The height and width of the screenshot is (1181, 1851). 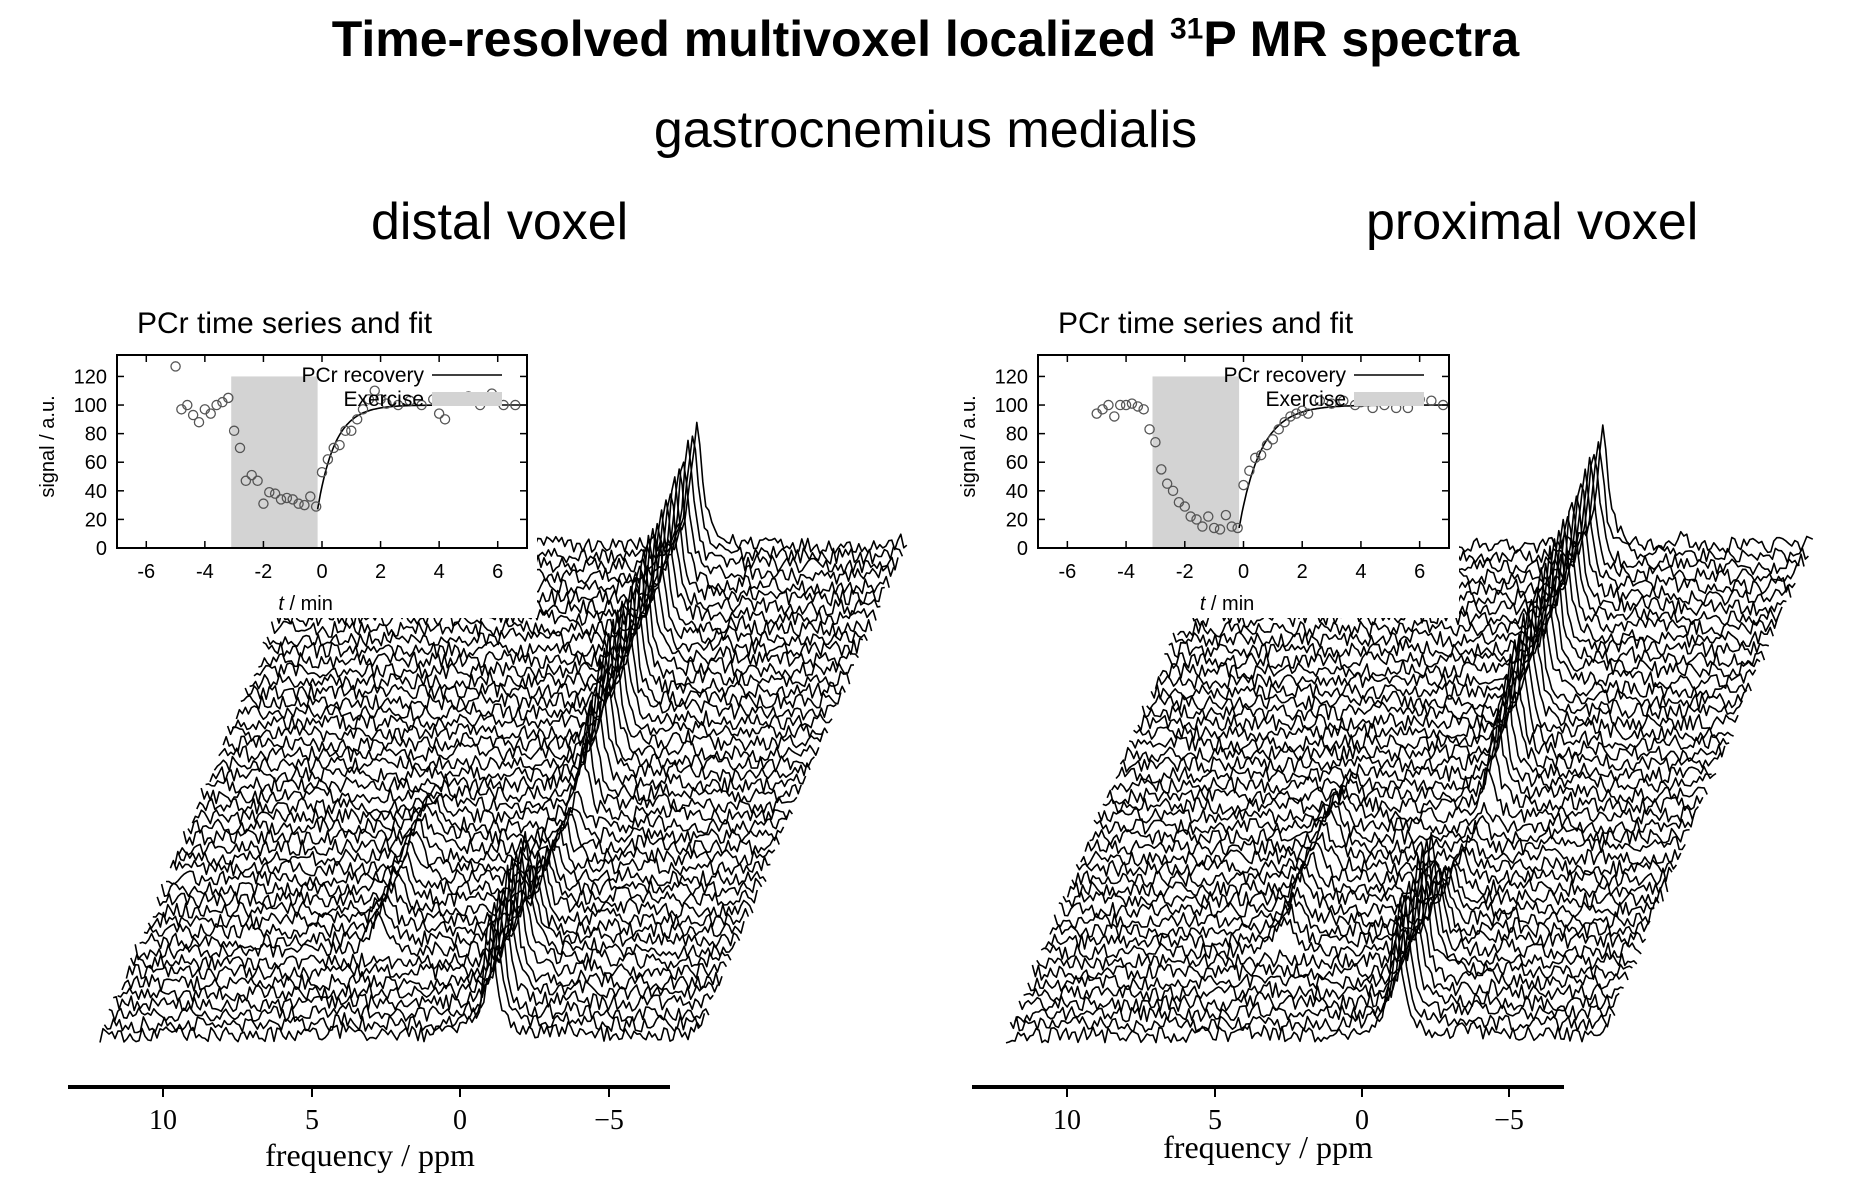 What do you see at coordinates (96, 492) in the screenshot?
I see `inset-y-tick-label: 40` at bounding box center [96, 492].